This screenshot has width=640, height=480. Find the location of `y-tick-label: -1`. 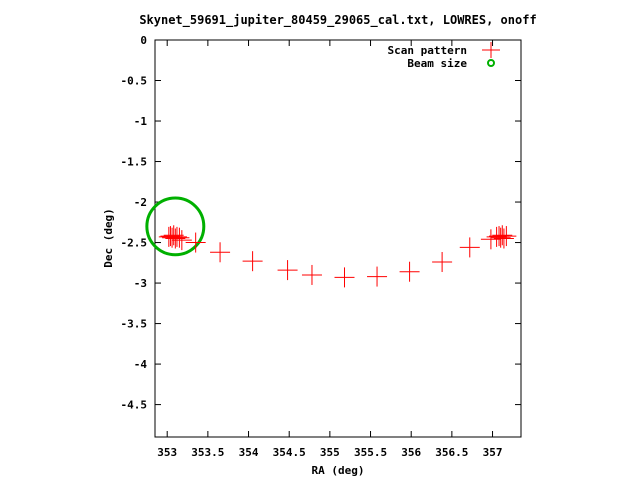

y-tick-label: -1 is located at coordinates (141, 121).